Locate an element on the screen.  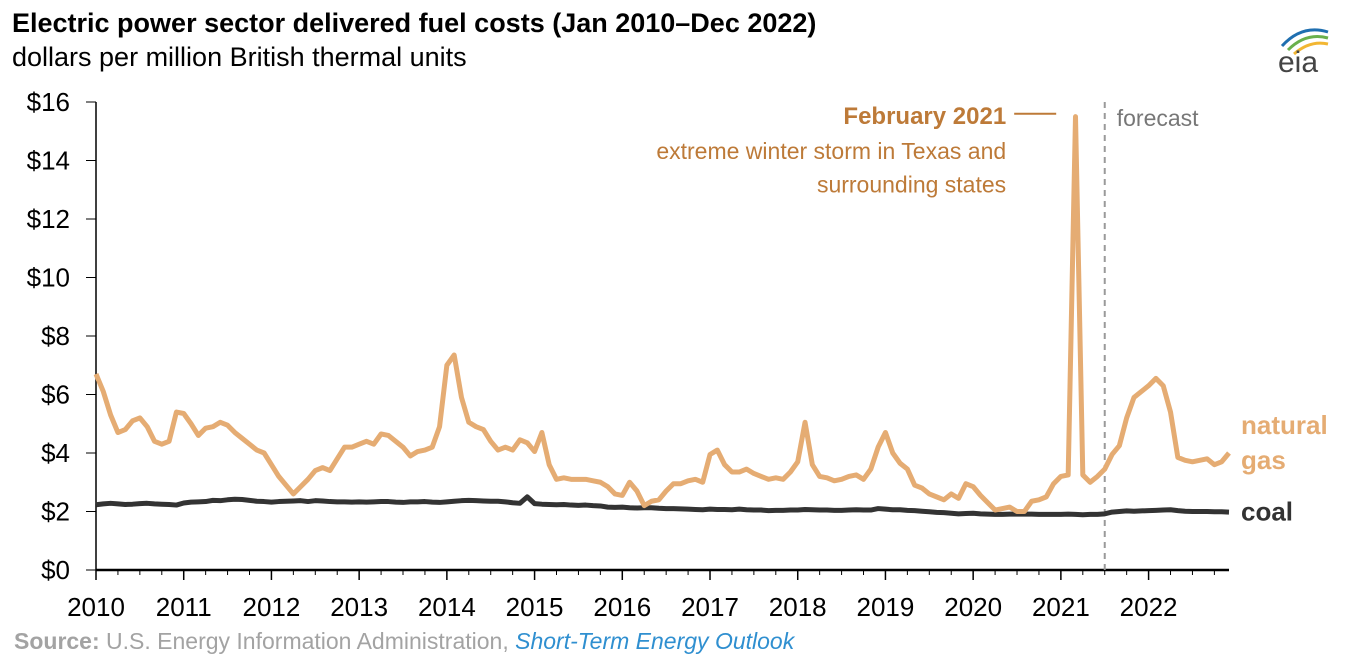
x-tick-label: 2013 is located at coordinates (359, 607).